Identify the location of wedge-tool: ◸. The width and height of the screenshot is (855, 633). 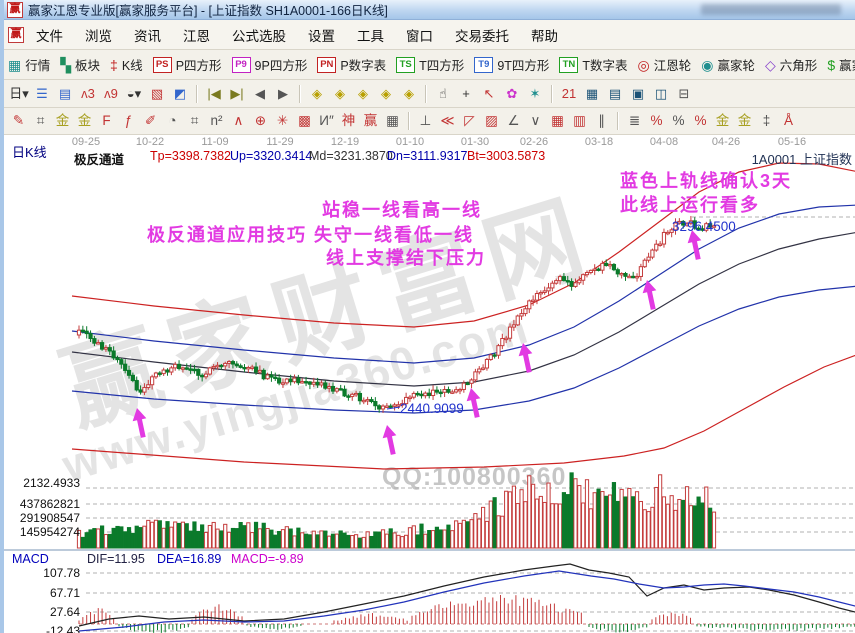
(469, 120).